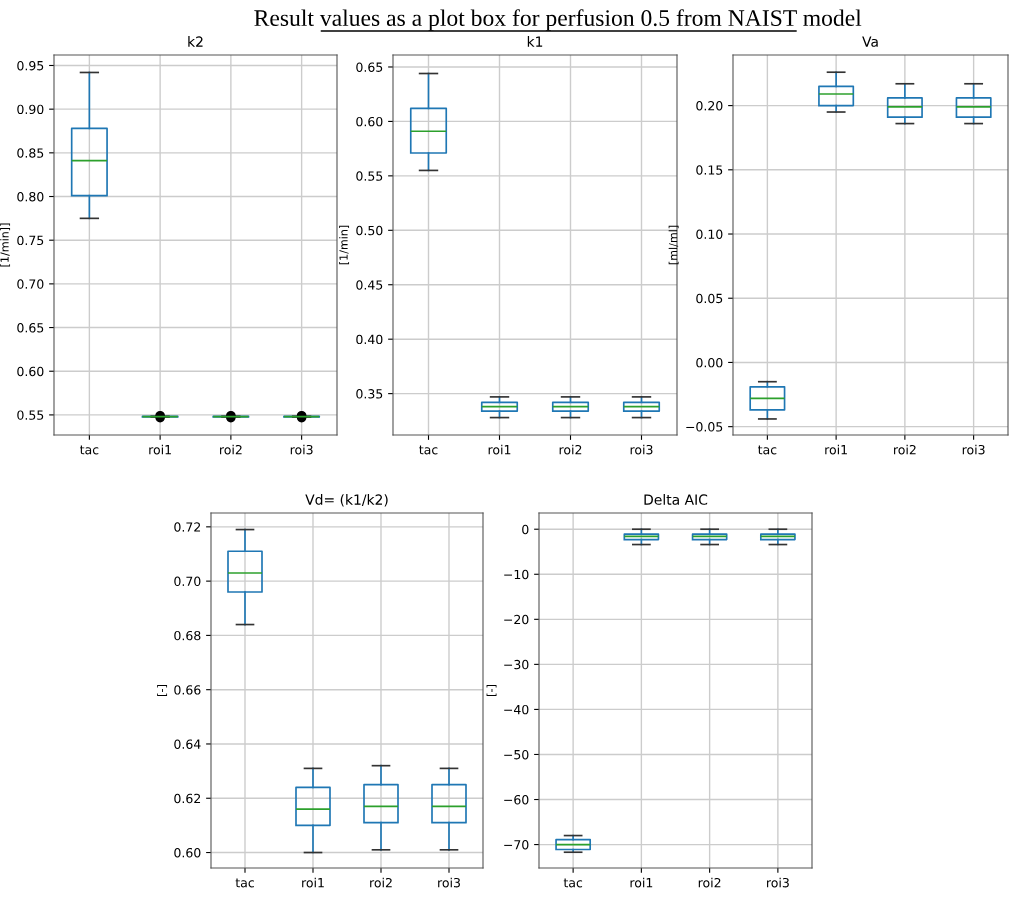  What do you see at coordinates (195, 41) in the screenshot?
I see `chart-title: k2` at bounding box center [195, 41].